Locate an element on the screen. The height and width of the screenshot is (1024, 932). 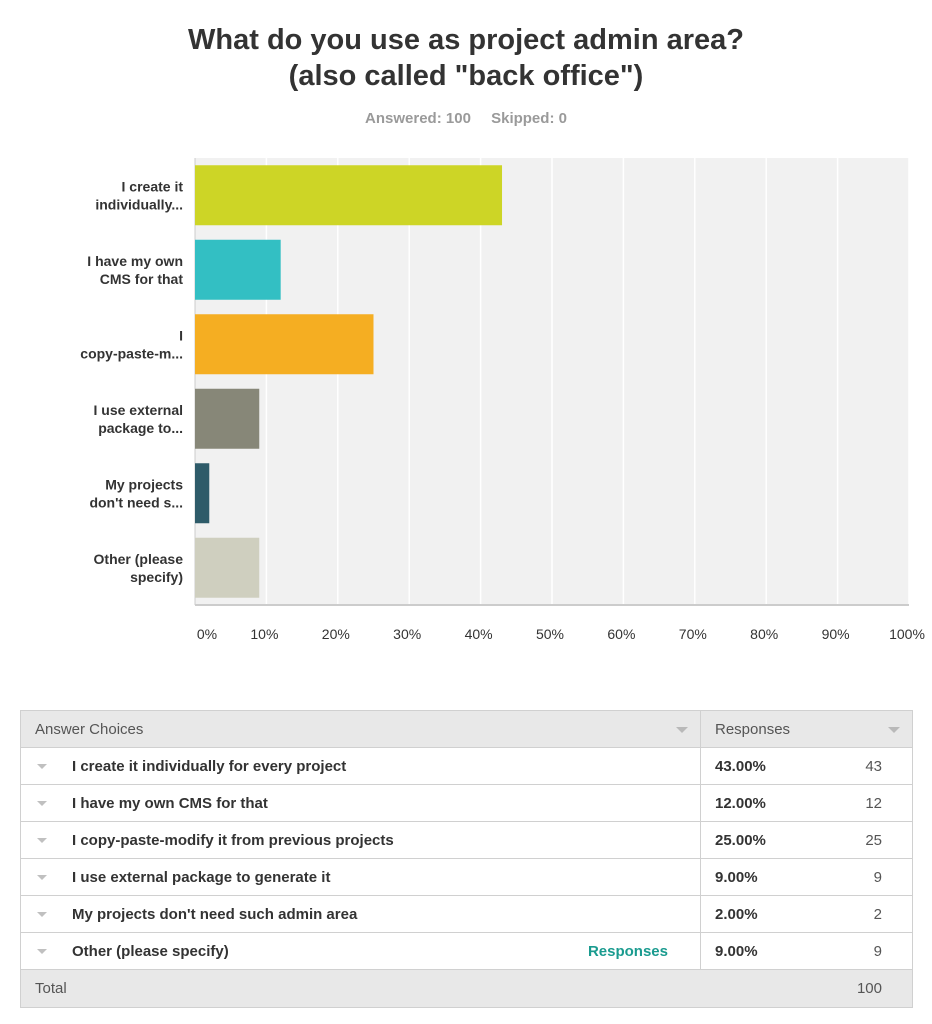
table-row: Other (please specify) Responses 9.00% 9 is located at coordinates (466, 951).